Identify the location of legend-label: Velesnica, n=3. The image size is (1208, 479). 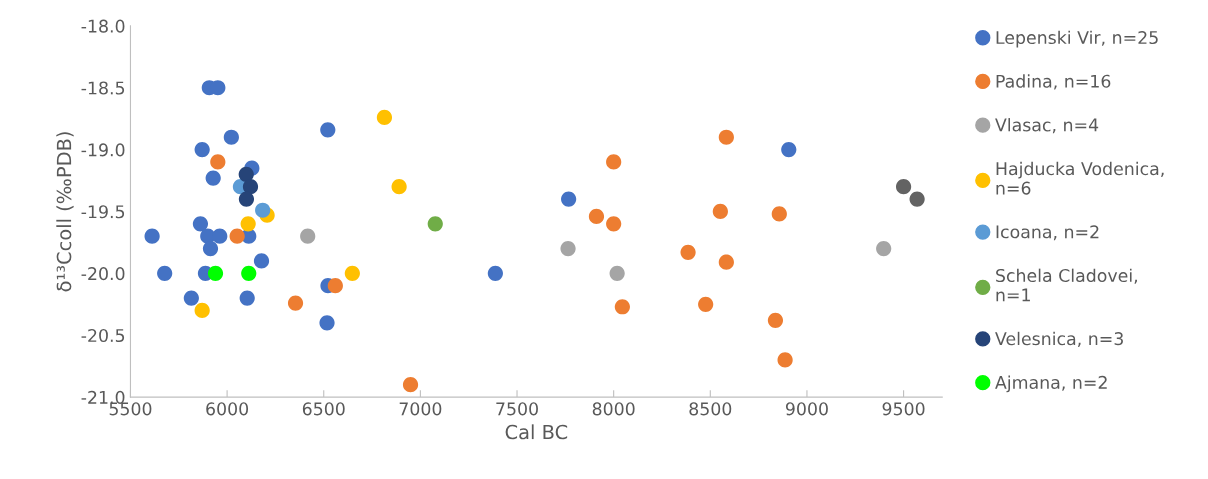
(1059, 339).